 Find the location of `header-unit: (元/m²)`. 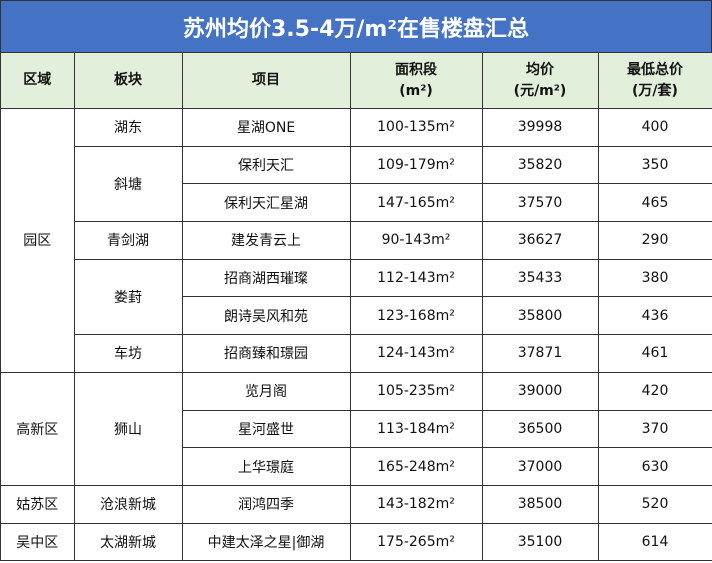

header-unit: (元/m²) is located at coordinates (540, 90).